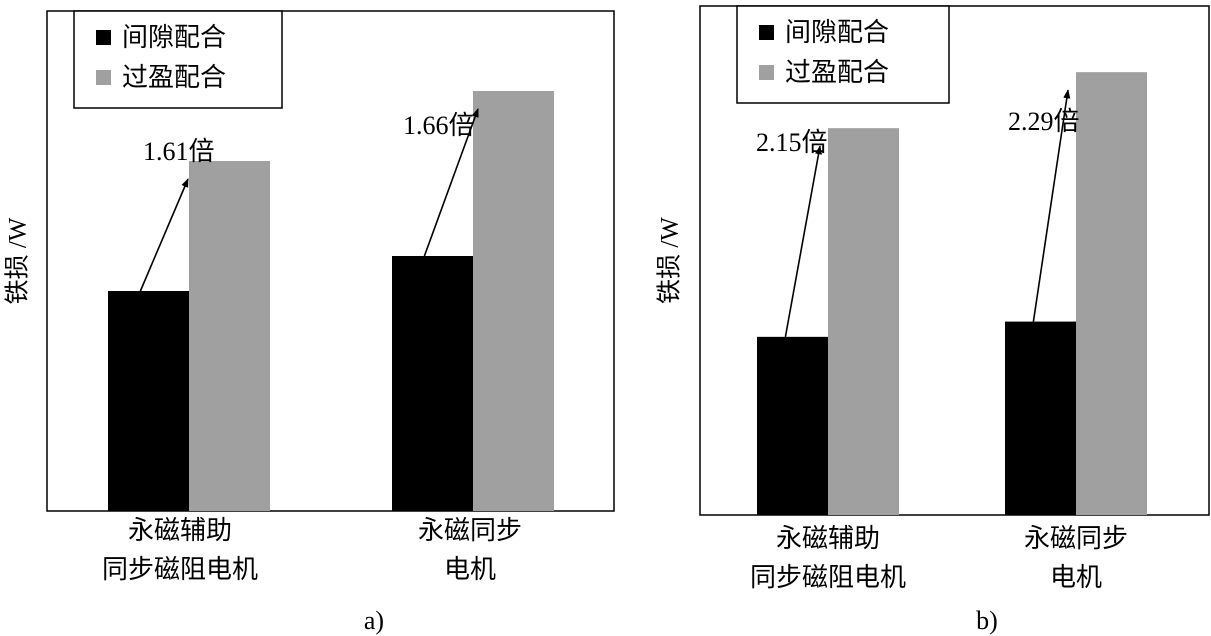 The width and height of the screenshot is (1211, 636). Describe the element at coordinates (1044, 121) in the screenshot. I see `ratio-label-2: 2.29倍` at that location.